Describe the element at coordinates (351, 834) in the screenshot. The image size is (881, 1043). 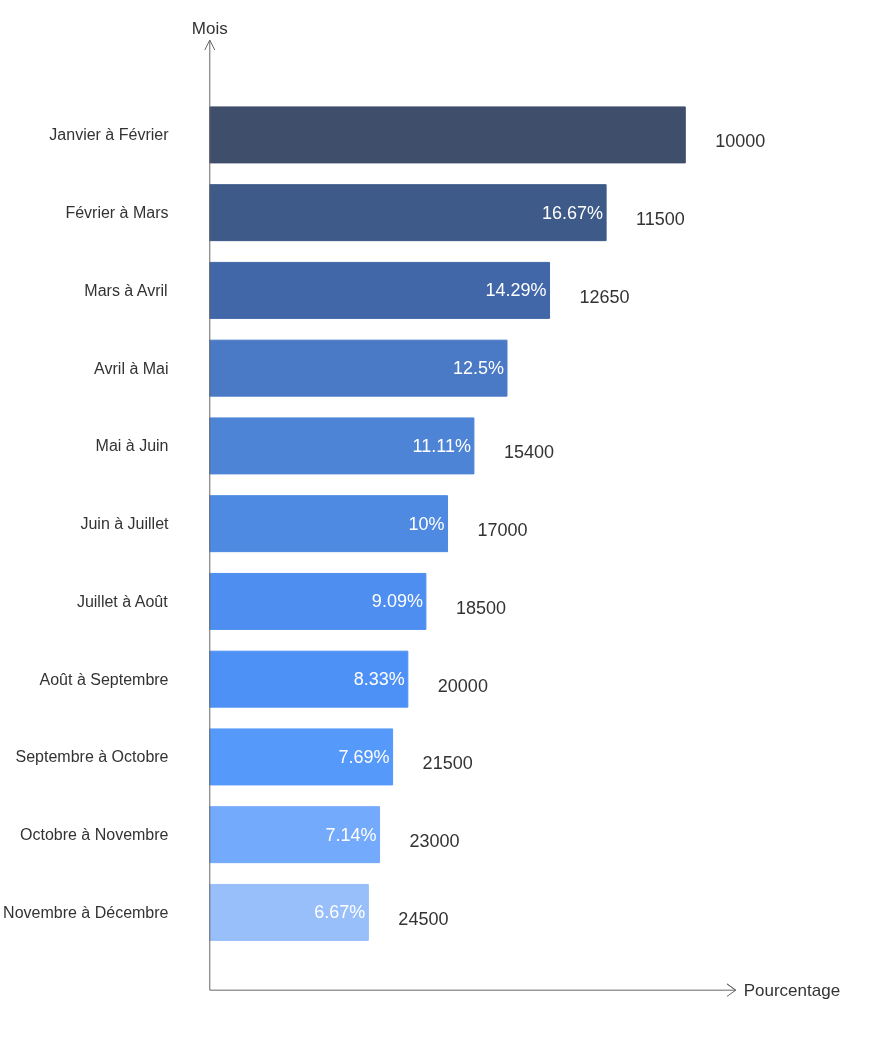
I see `data-label: 7.14%` at that location.